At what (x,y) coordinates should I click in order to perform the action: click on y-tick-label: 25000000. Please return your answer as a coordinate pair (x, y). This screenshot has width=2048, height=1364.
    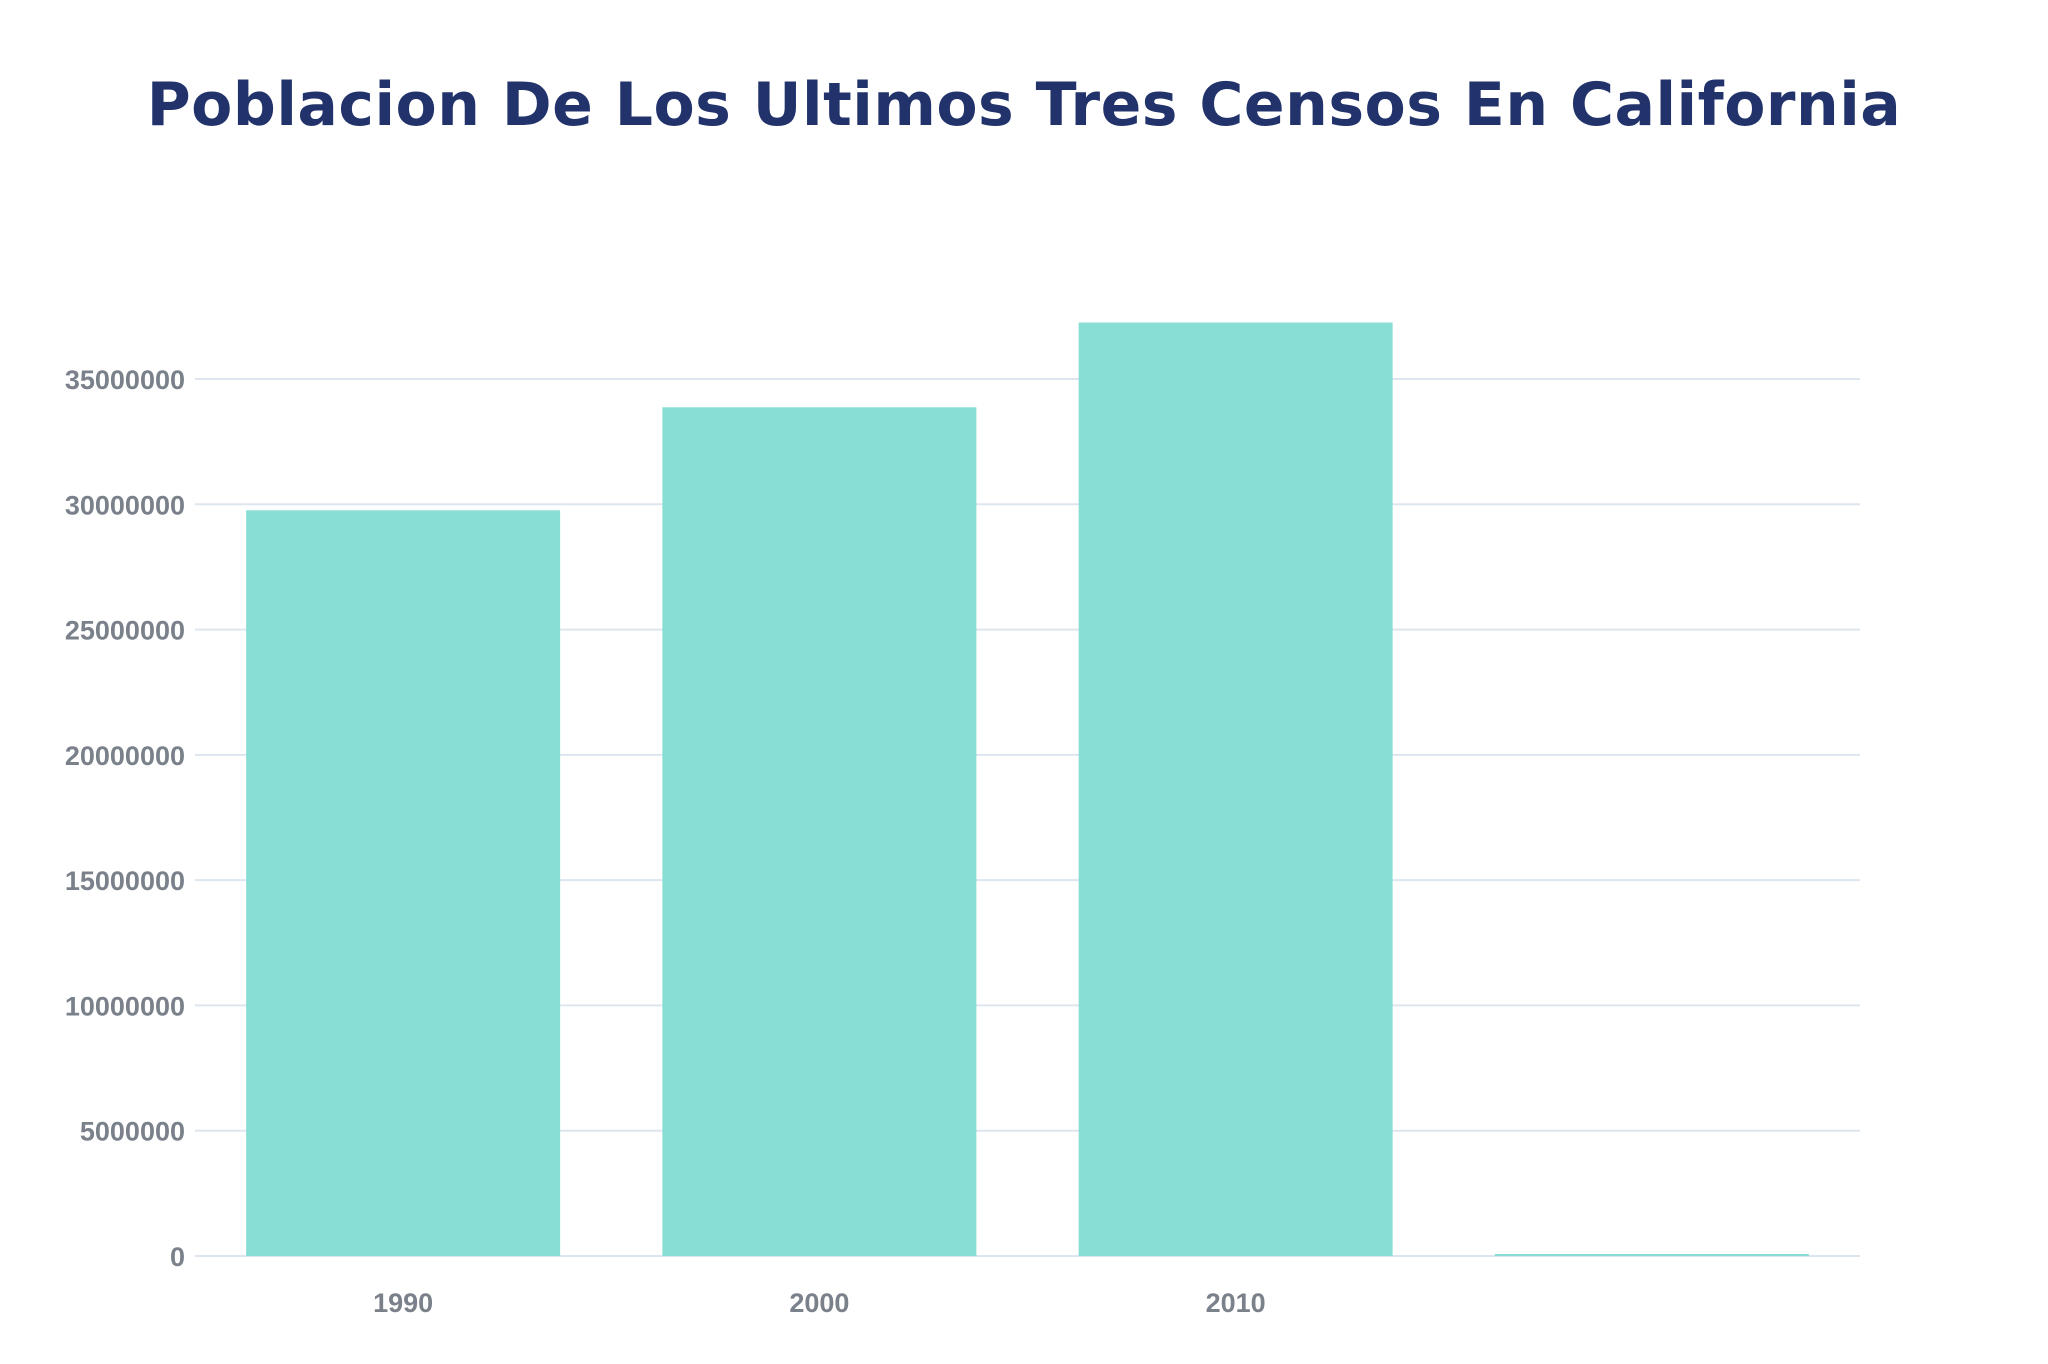
    Looking at the image, I should click on (125, 631).